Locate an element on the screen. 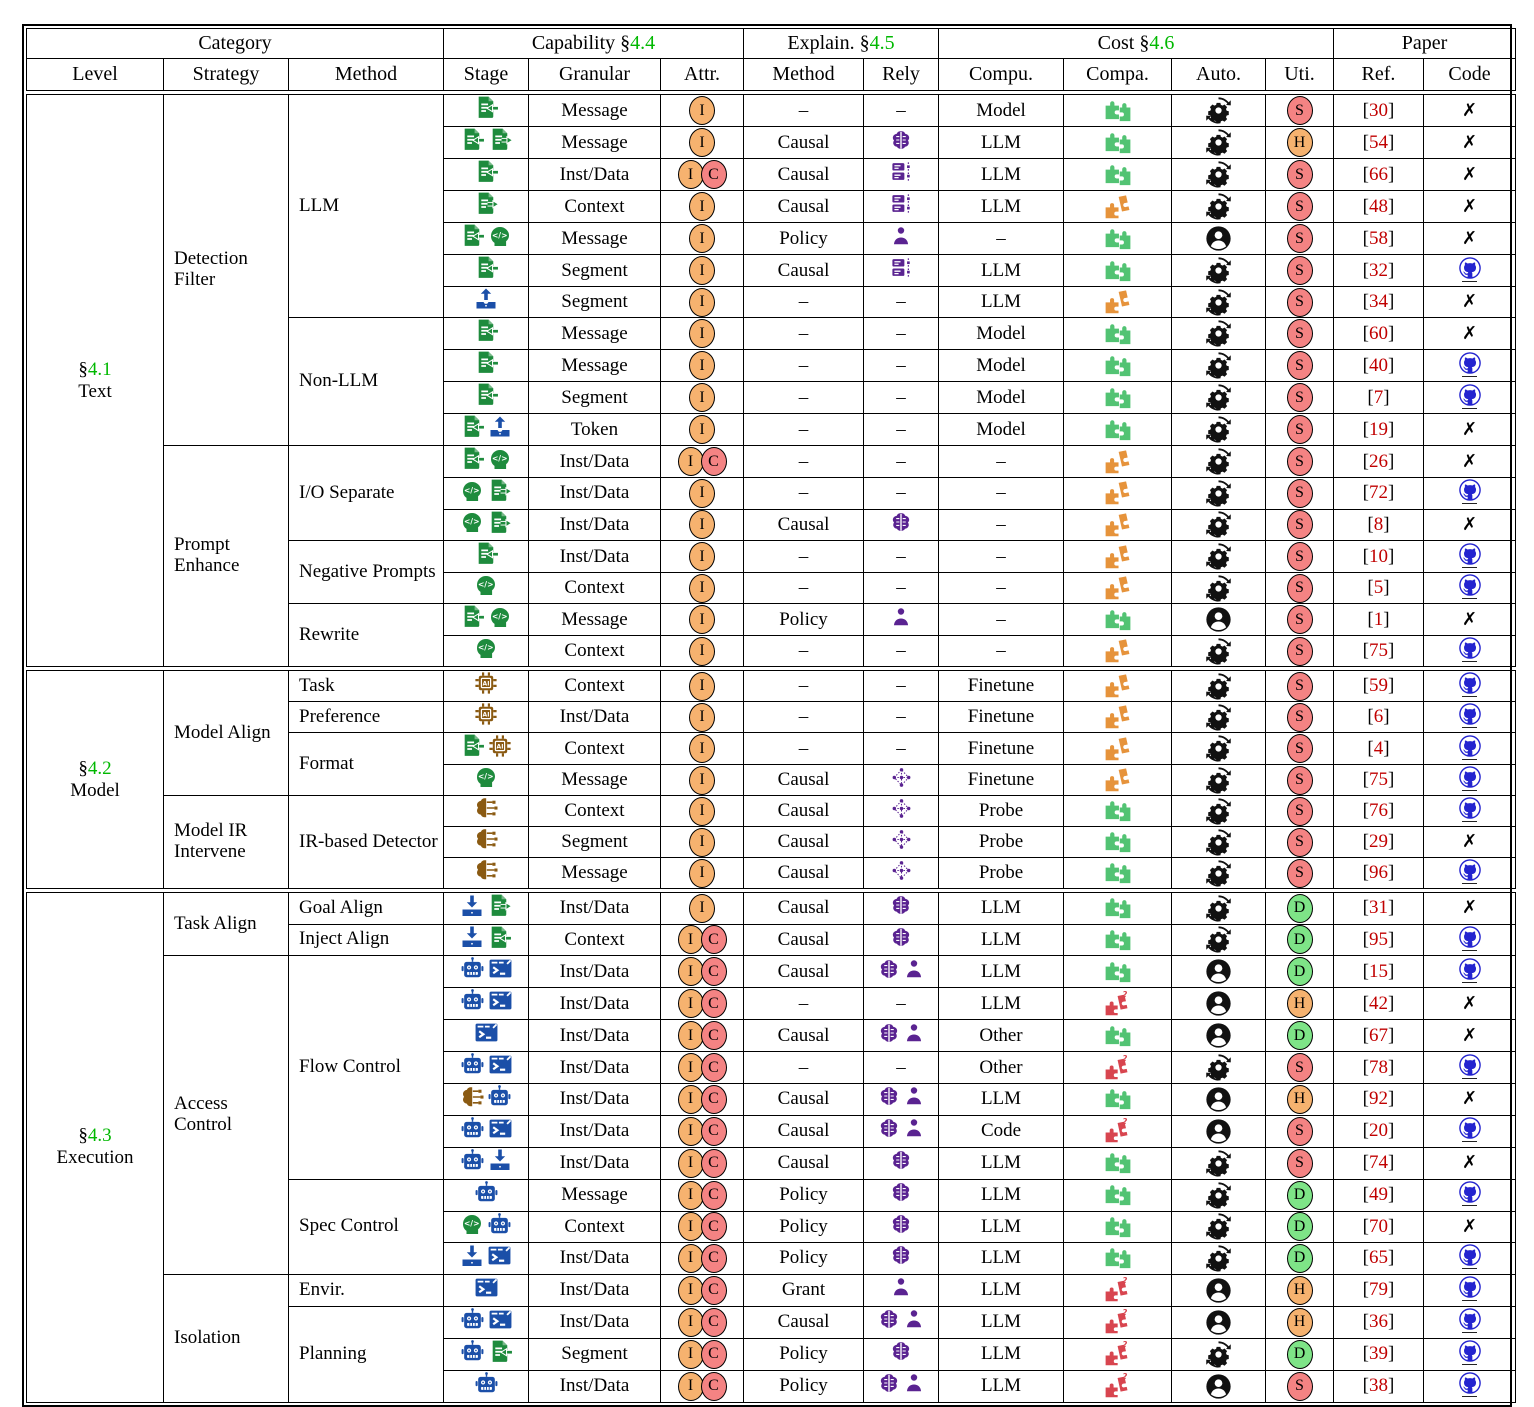  citation-link: [40] is located at coordinates (1378, 365).